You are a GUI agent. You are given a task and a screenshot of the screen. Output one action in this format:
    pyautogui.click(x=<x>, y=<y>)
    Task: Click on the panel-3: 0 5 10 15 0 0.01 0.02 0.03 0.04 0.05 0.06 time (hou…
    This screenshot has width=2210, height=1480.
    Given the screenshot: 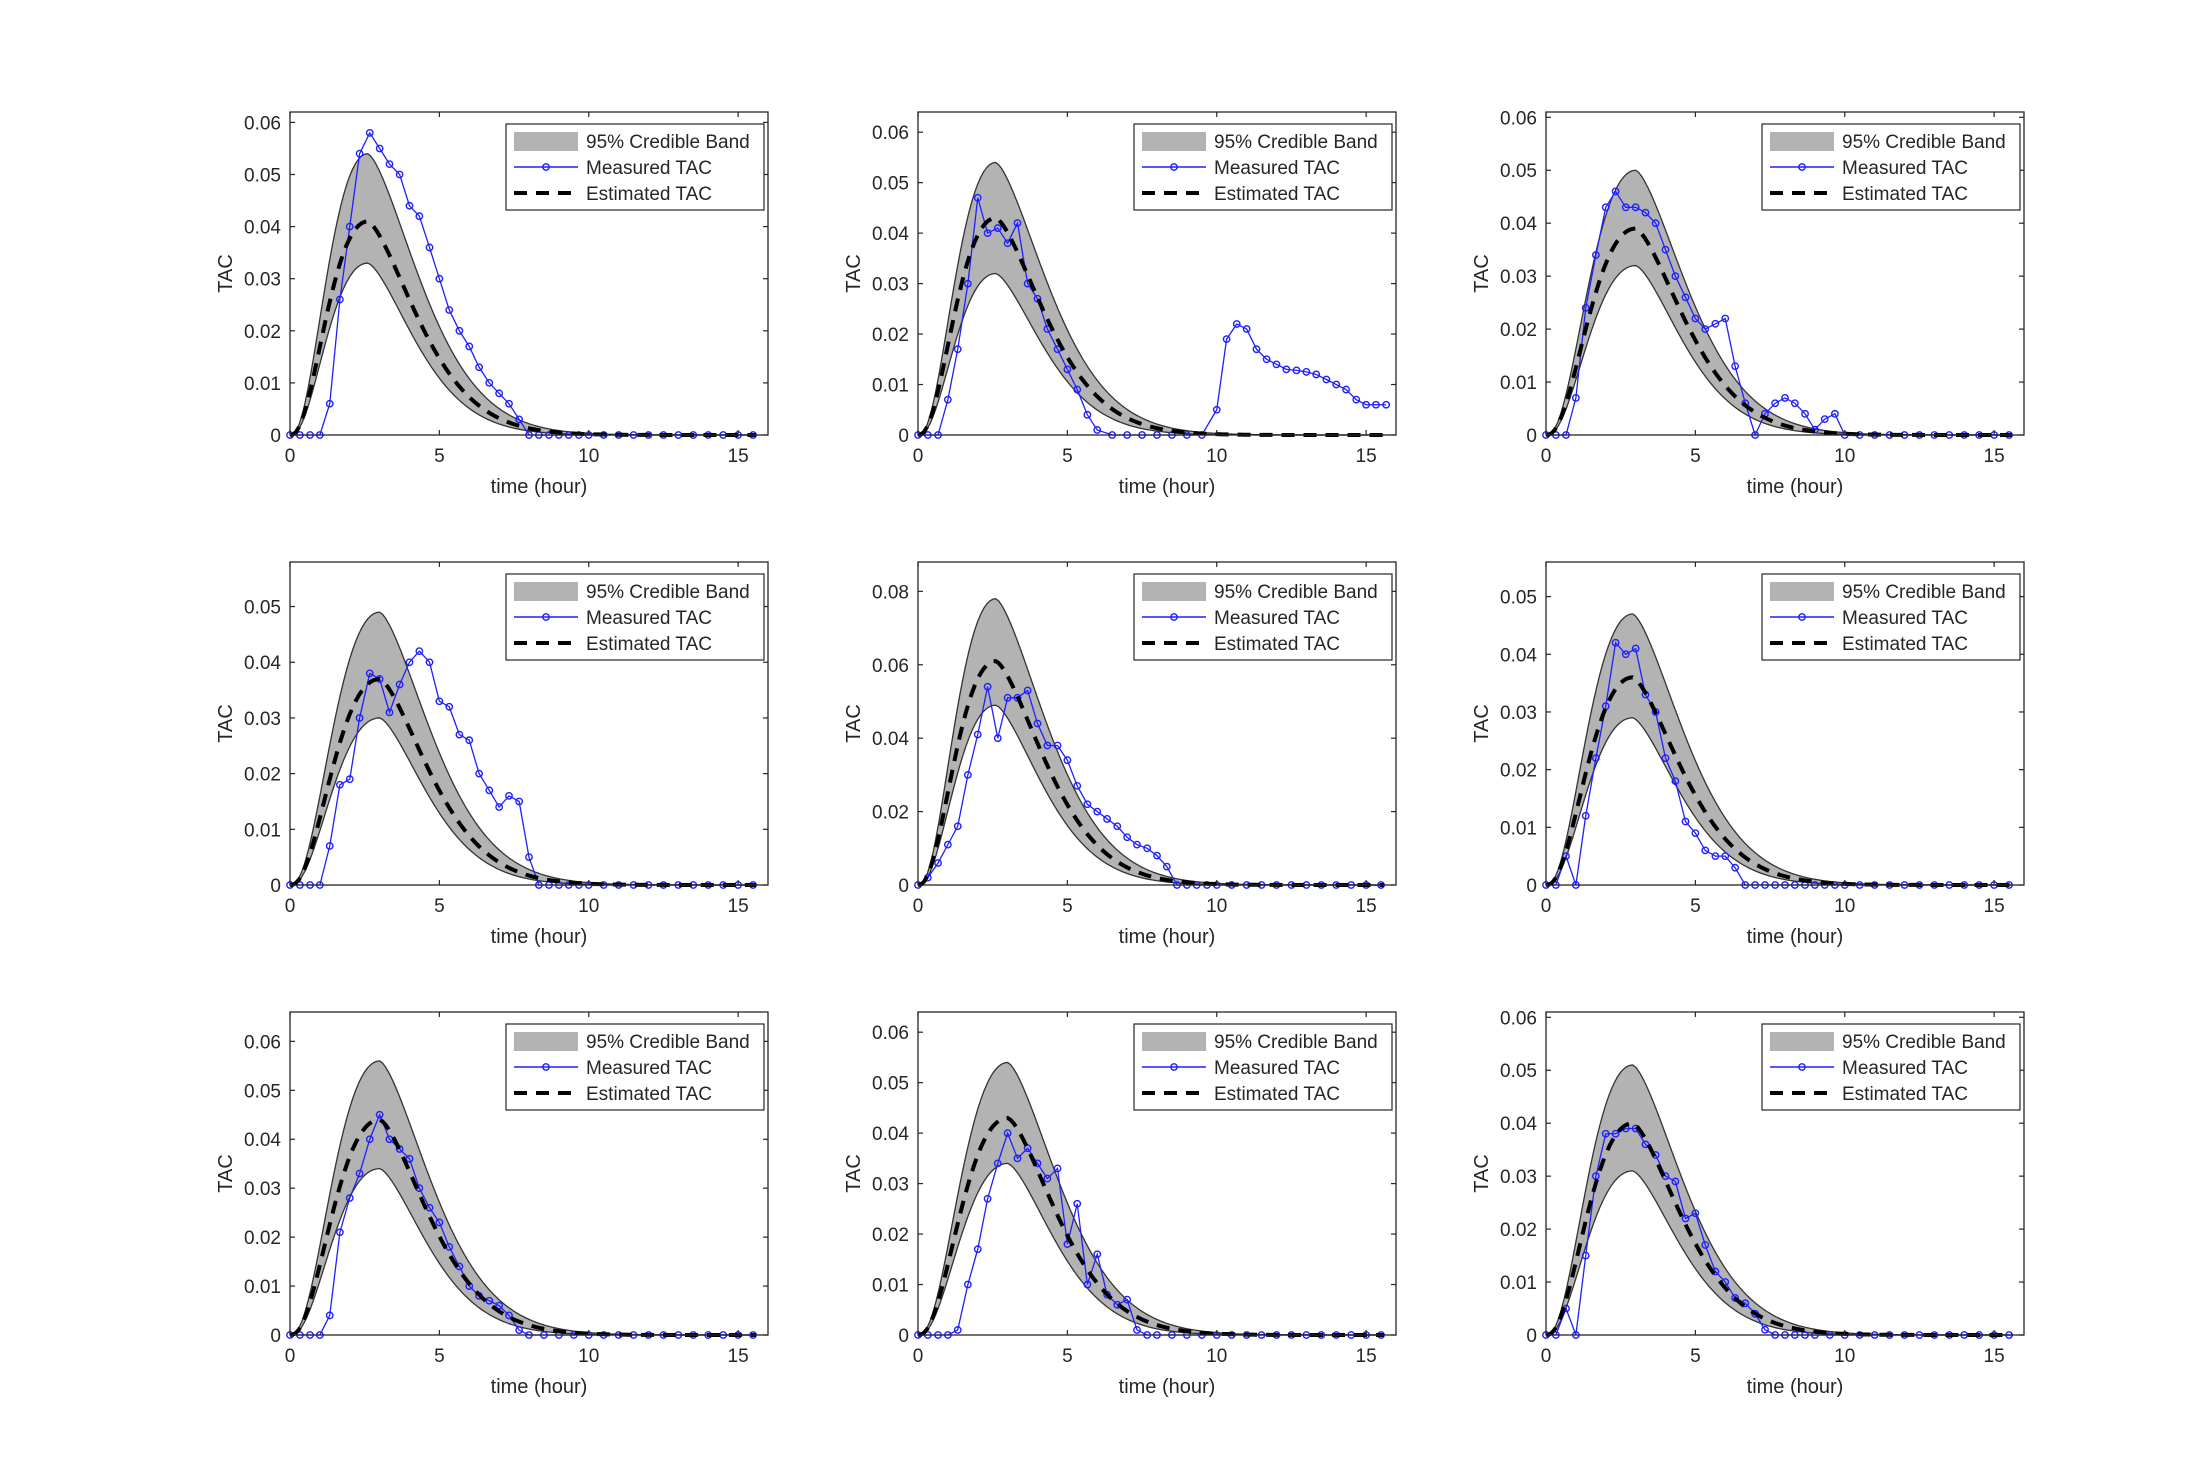 What is the action you would take?
    pyautogui.click(x=1748, y=303)
    